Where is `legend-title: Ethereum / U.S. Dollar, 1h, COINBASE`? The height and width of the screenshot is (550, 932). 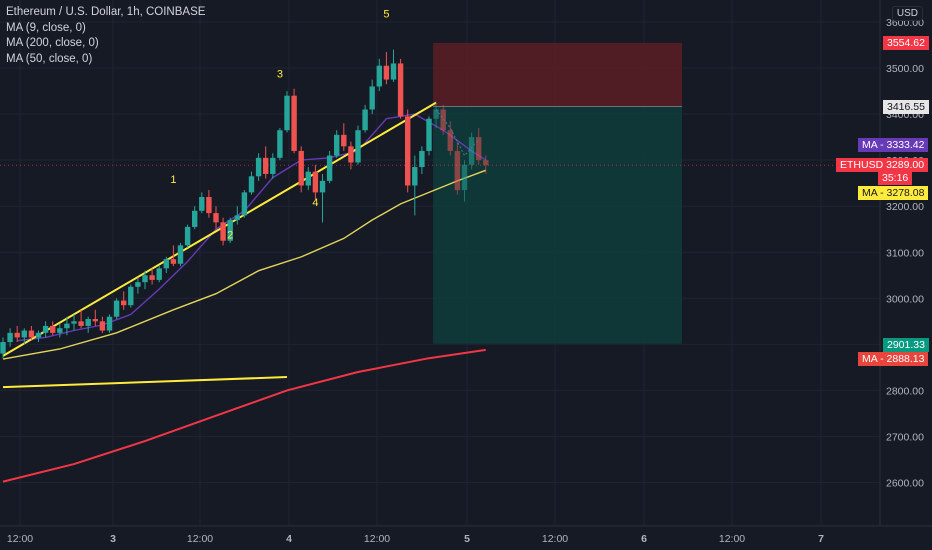
legend-title: Ethereum / U.S. Dollar, 1h, COINBASE is located at coordinates (106, 12).